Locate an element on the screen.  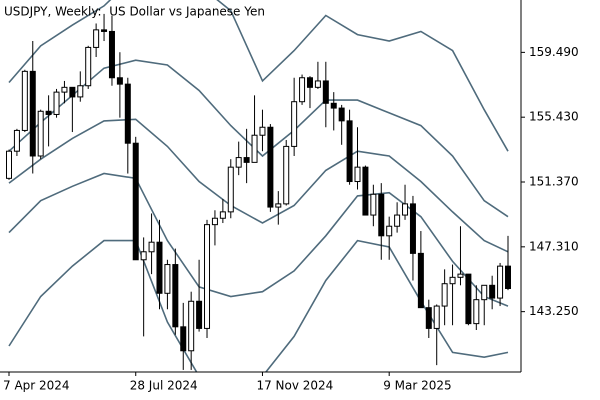
y-tick-label: 151.370 is located at coordinates (554, 182).